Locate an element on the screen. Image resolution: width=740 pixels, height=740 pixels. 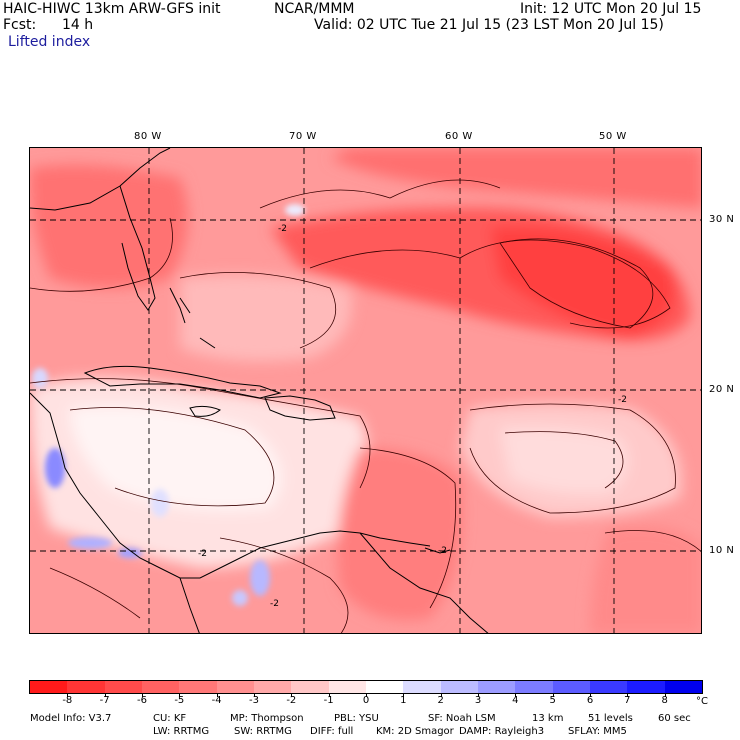
colorbar-tick-label: -2 is located at coordinates (291, 700).